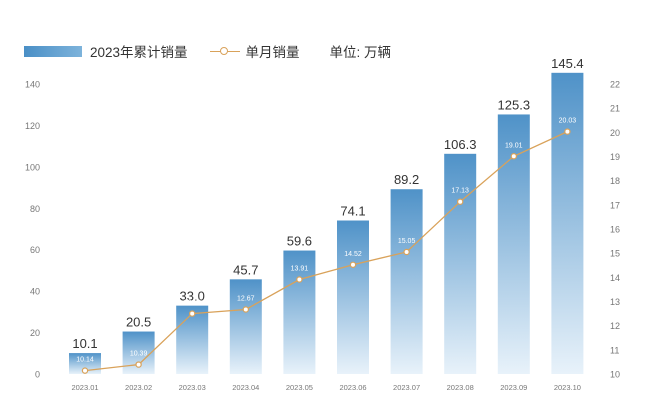 The width and height of the screenshot is (655, 404). I want to click on legend-line-label: 单月销量, so click(272, 52).